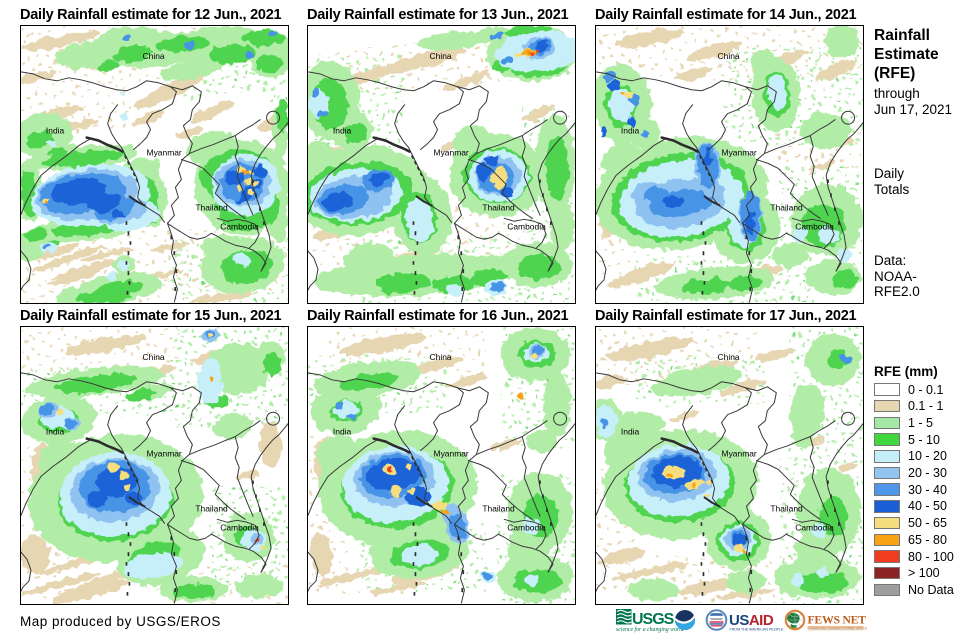 The width and height of the screenshot is (967, 639). I want to click on svg-text: USGS, so click(653, 619).